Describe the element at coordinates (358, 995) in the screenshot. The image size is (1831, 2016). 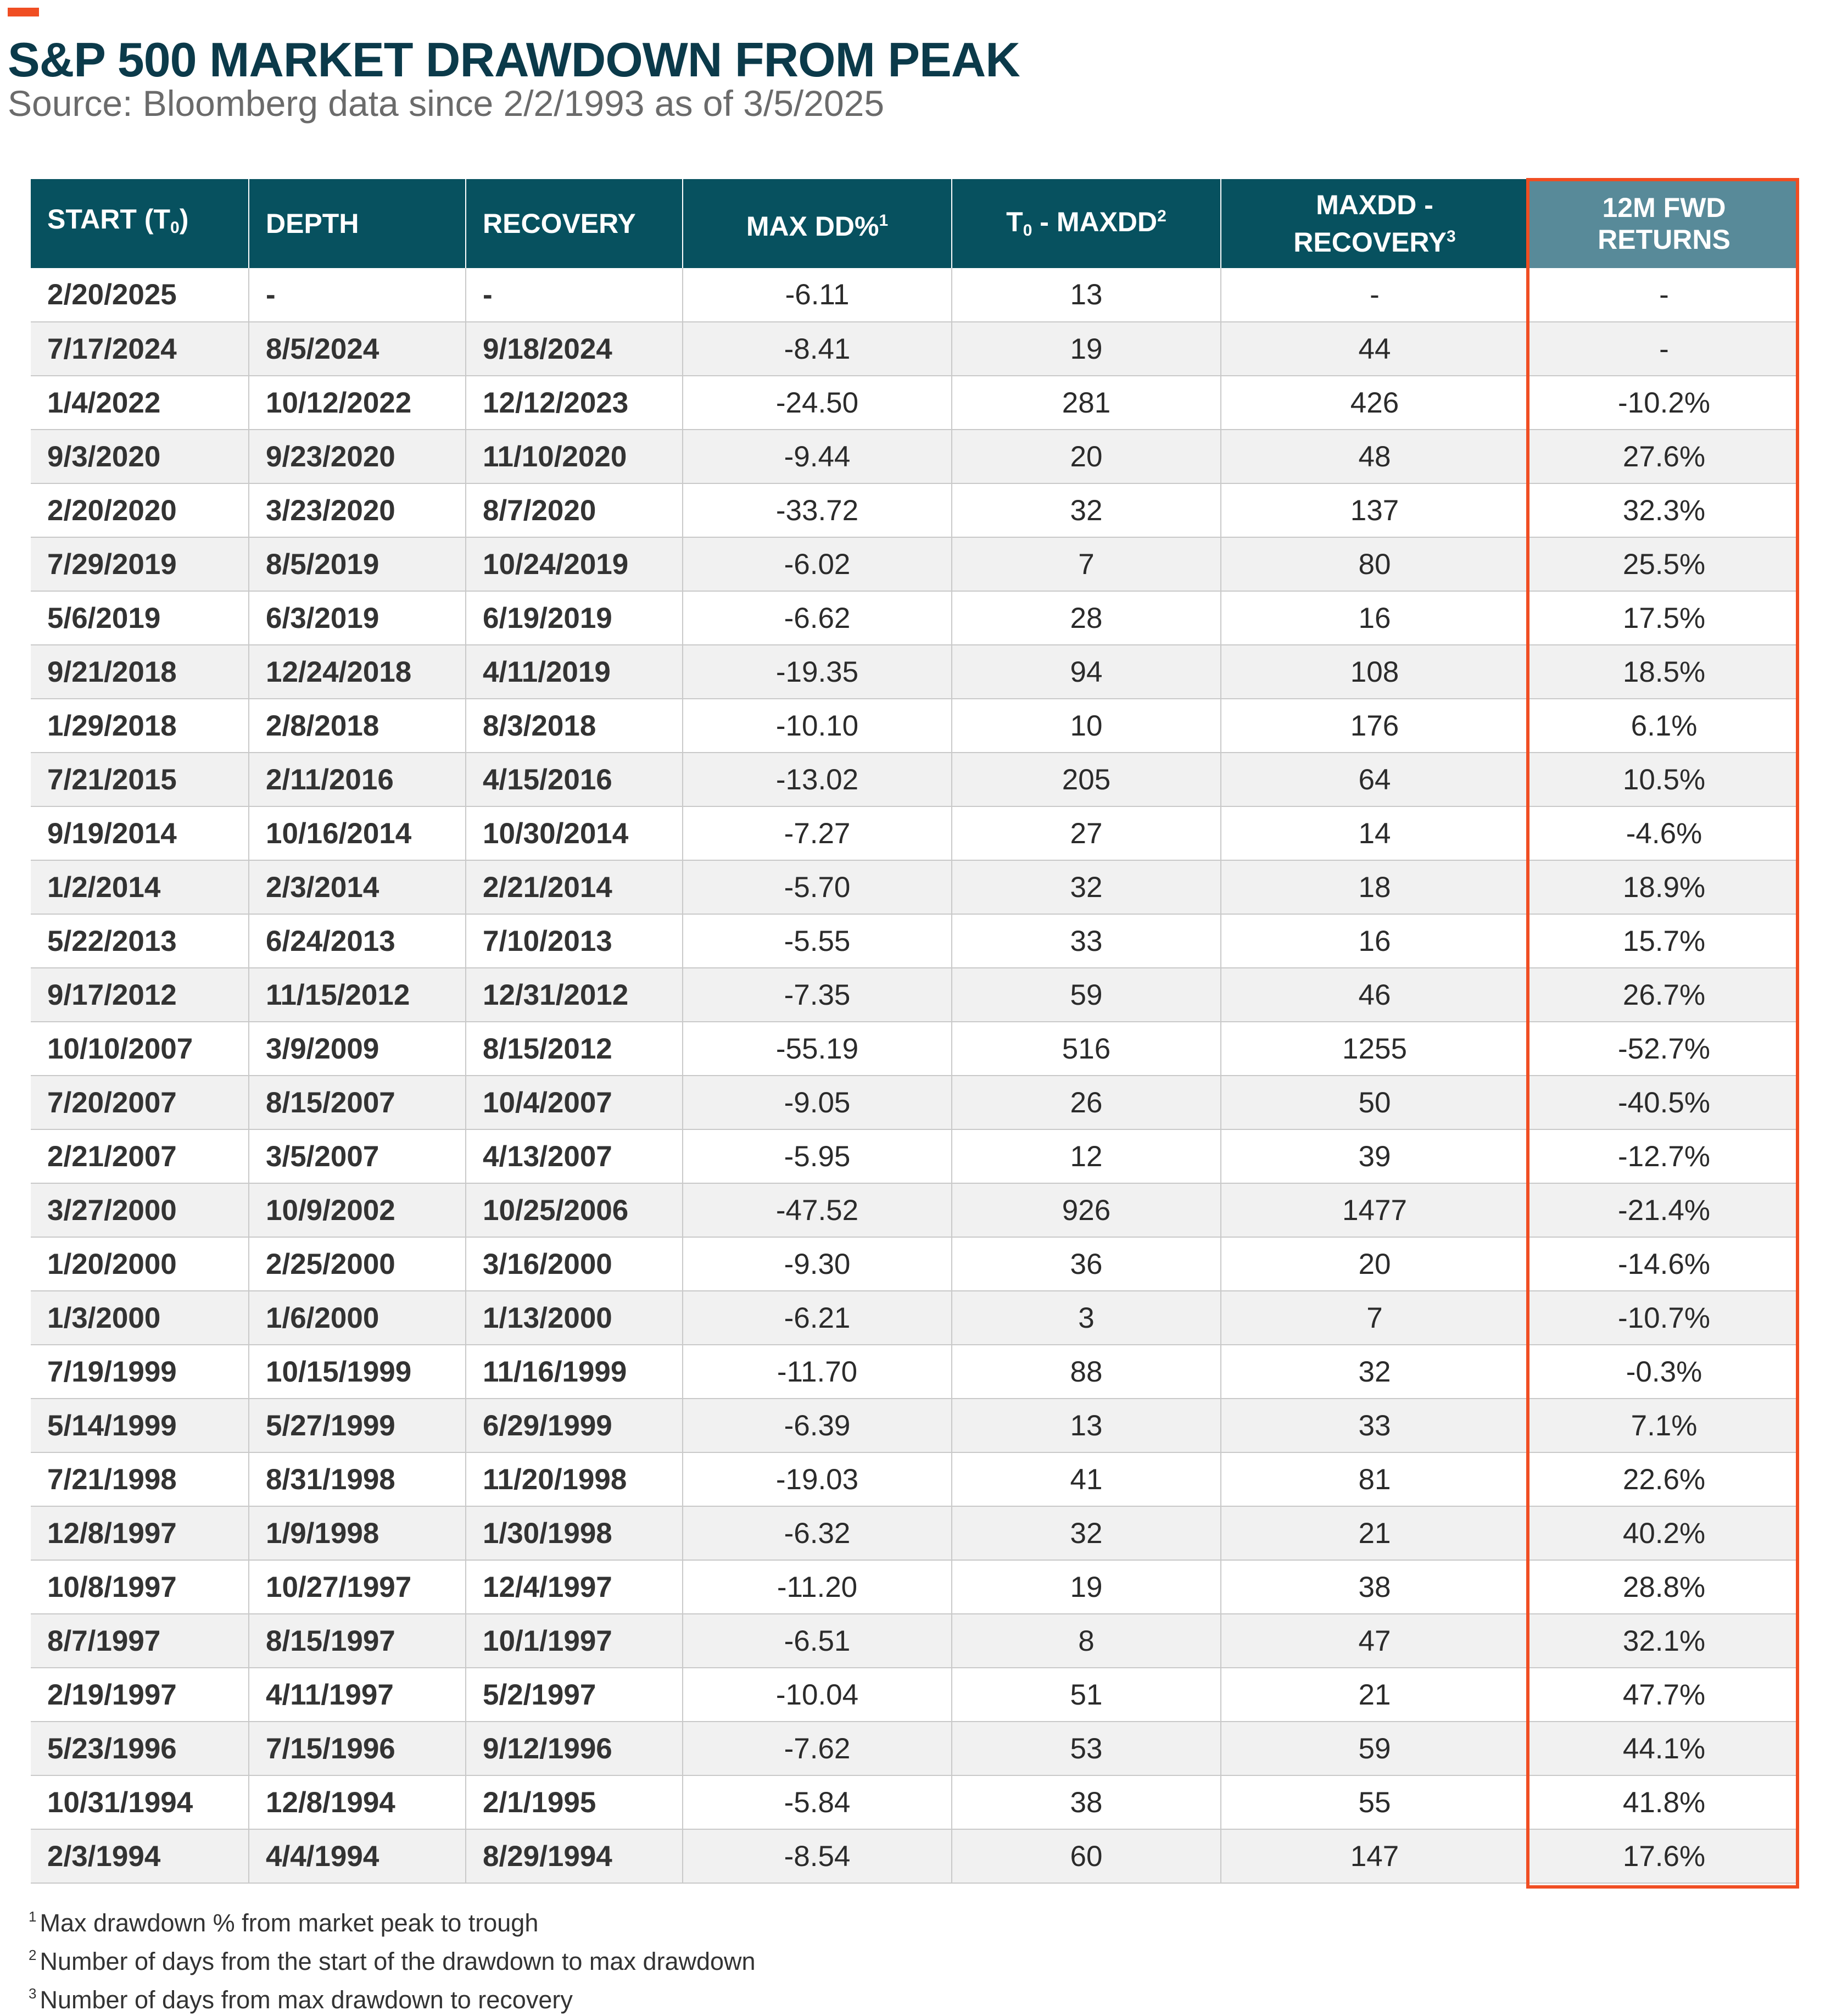
I see `depth-cell: 11/15/2012` at that location.